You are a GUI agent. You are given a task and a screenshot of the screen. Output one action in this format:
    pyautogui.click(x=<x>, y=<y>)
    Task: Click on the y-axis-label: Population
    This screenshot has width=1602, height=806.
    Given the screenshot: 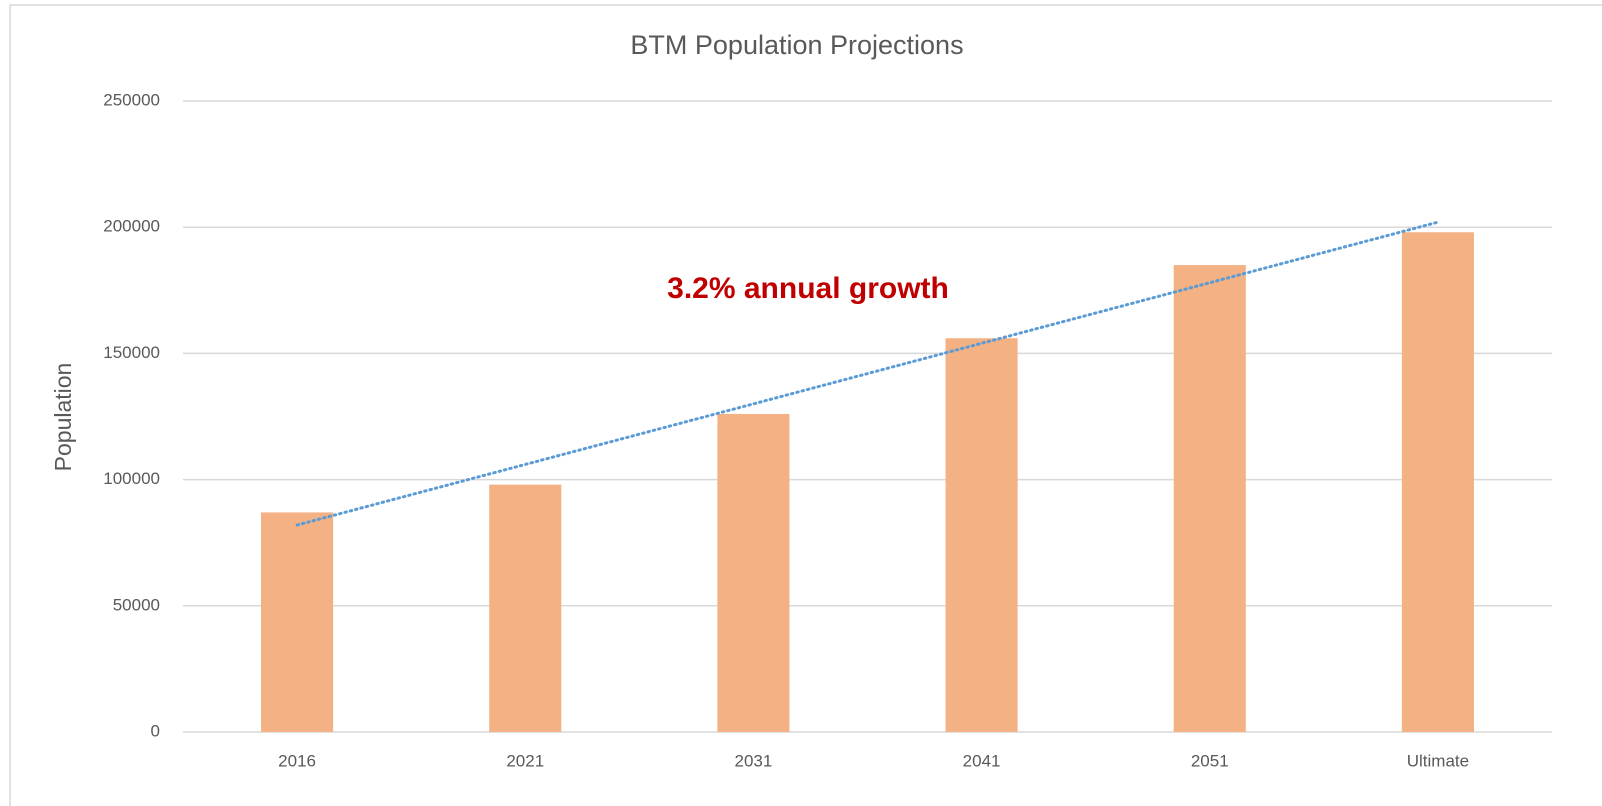 What is the action you would take?
    pyautogui.click(x=63, y=417)
    